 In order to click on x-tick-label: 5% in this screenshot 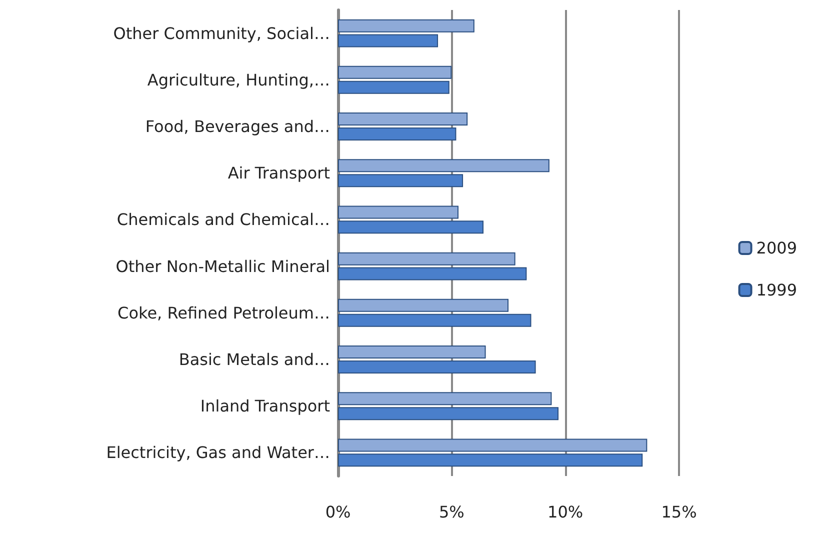, I will do `click(451, 512)`.